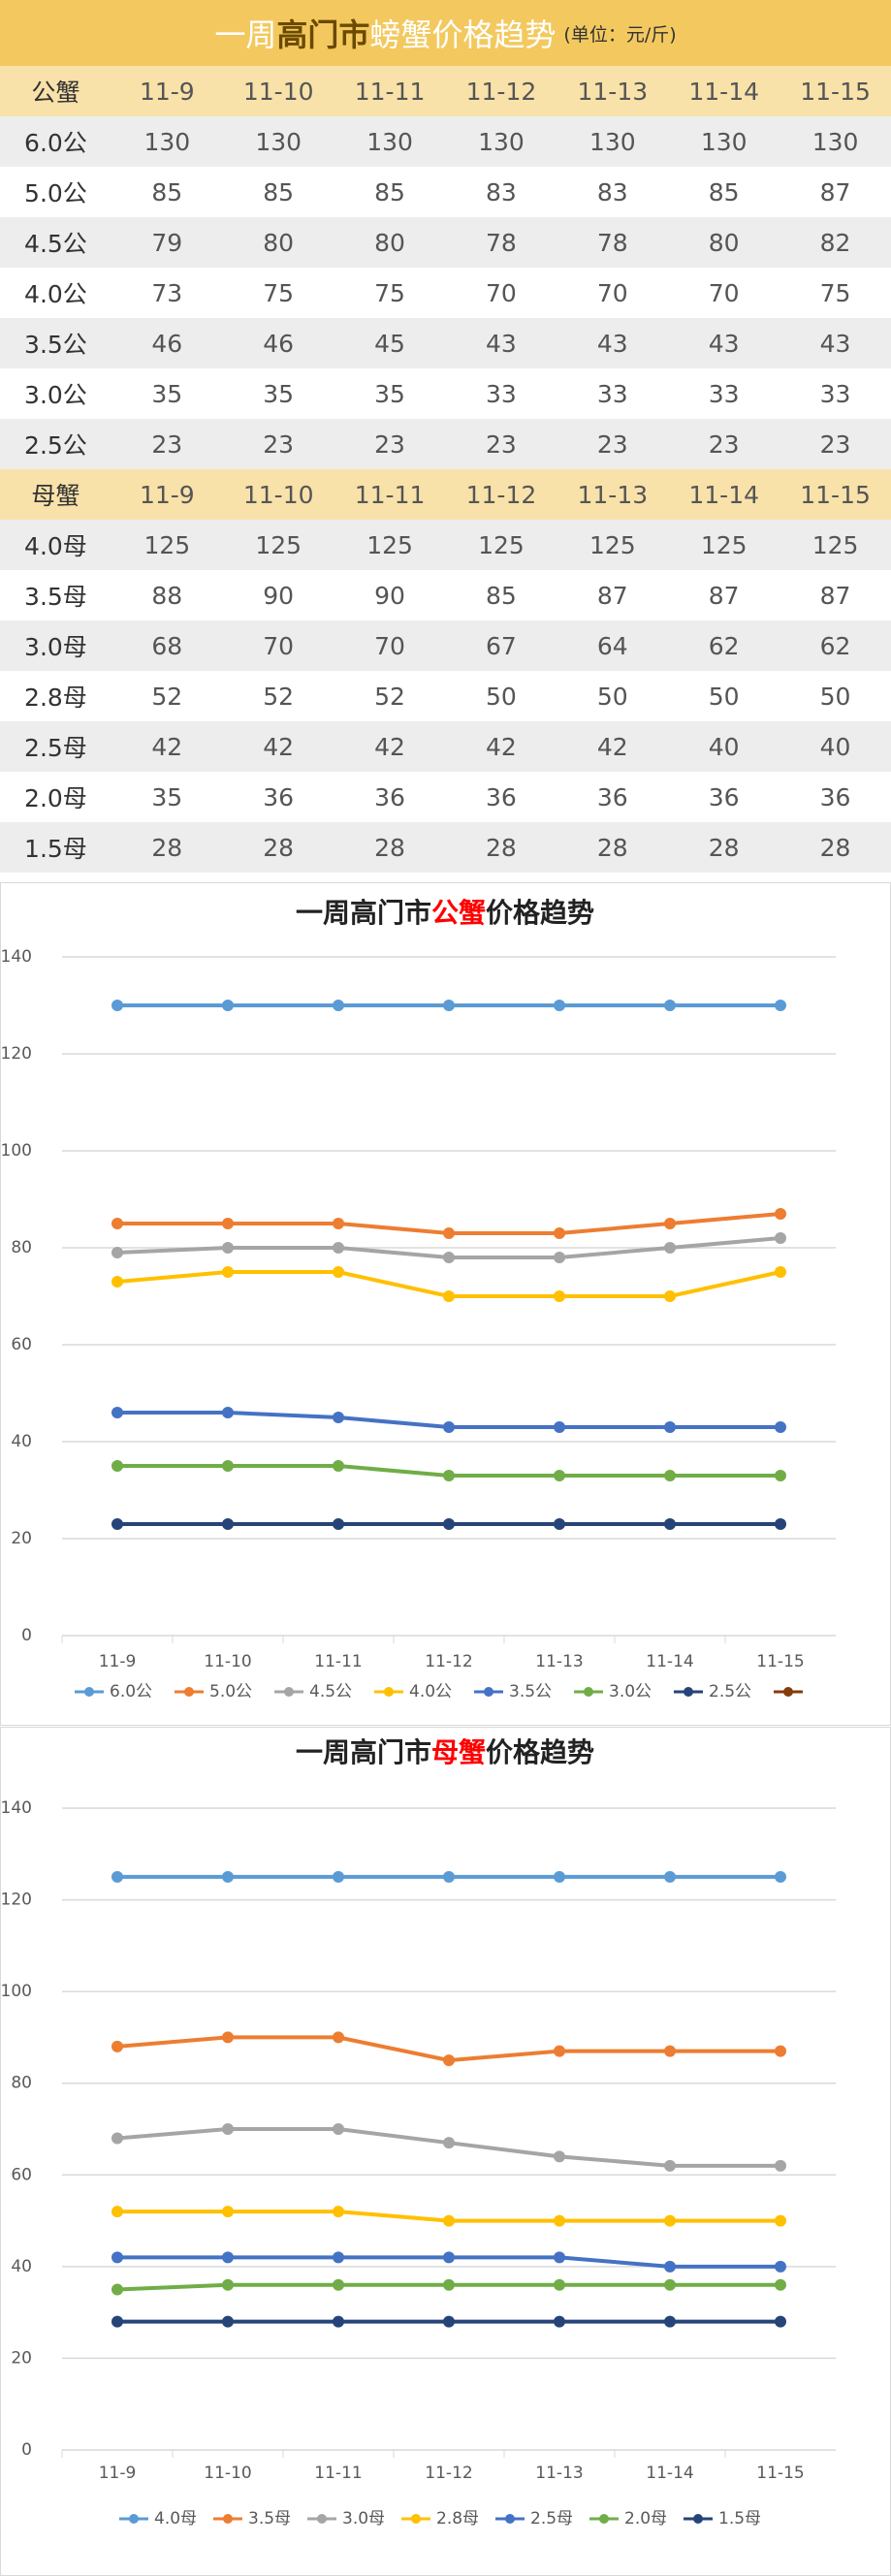  What do you see at coordinates (56, 193) in the screenshot?
I see `row-label: 5.0公` at bounding box center [56, 193].